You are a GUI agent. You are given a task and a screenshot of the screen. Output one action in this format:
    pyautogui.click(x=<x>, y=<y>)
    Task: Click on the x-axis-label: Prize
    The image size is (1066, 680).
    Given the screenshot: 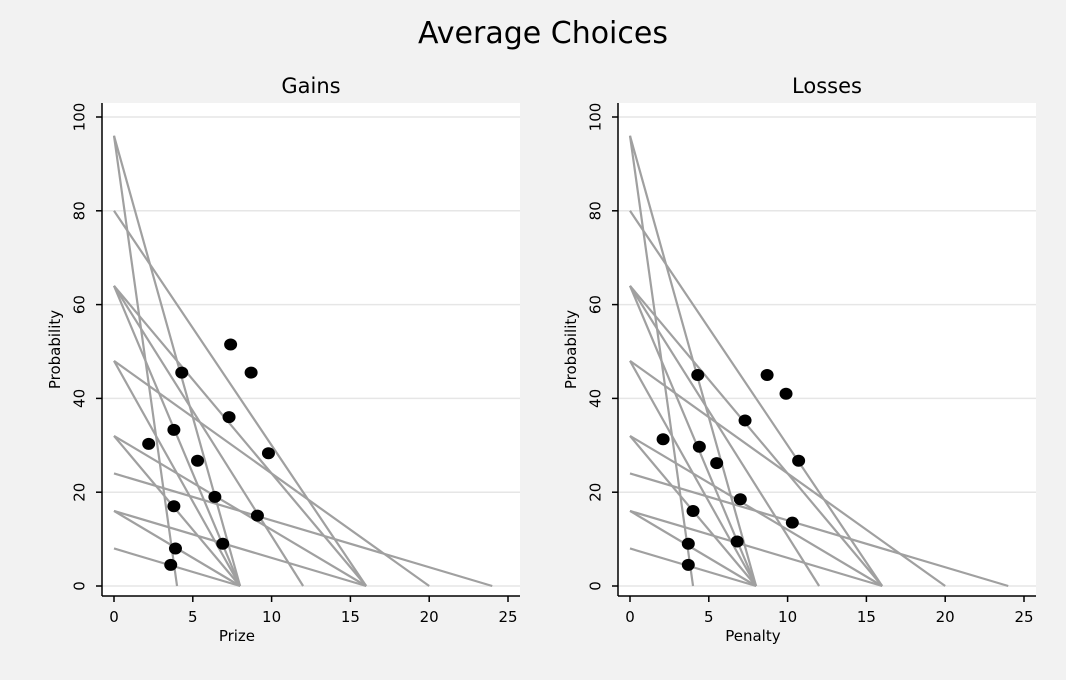 What is the action you would take?
    pyautogui.click(x=237, y=636)
    